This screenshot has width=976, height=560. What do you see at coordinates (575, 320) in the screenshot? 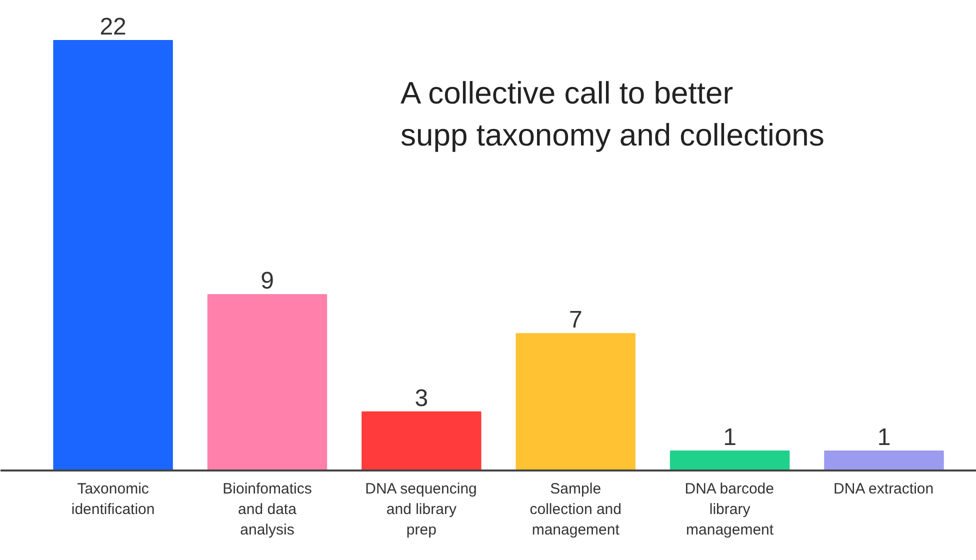
I see `data-label: 7` at bounding box center [575, 320].